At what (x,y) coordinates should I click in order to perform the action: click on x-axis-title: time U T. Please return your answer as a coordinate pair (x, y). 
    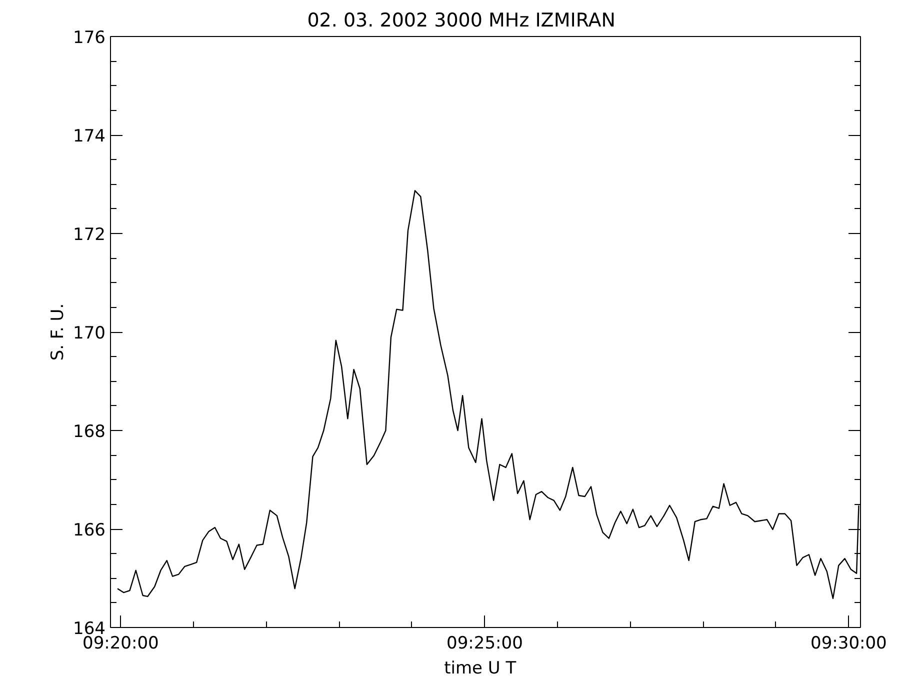
    Looking at the image, I should click on (480, 668).